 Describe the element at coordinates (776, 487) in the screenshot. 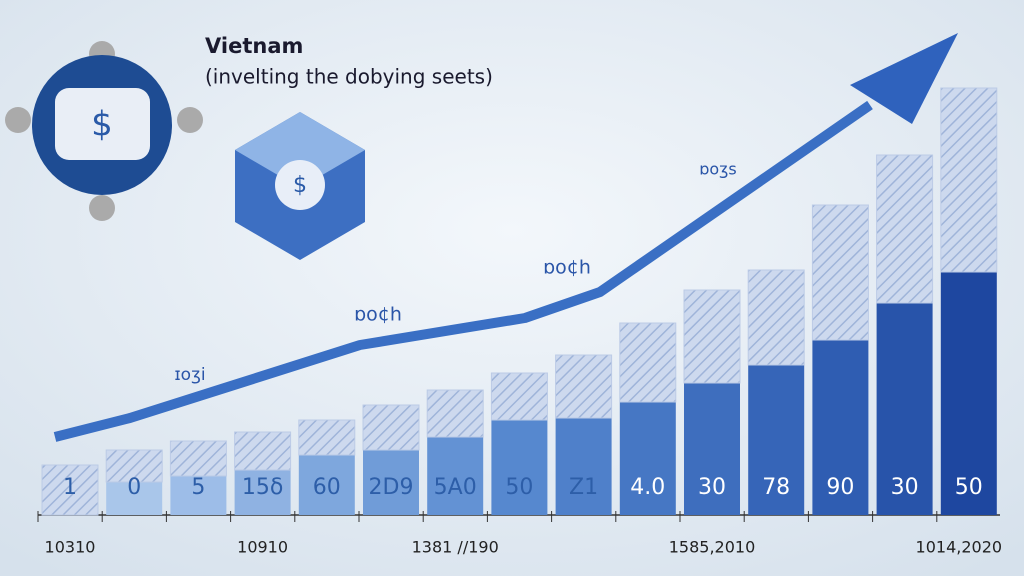

I see `bar-label: 78` at that location.